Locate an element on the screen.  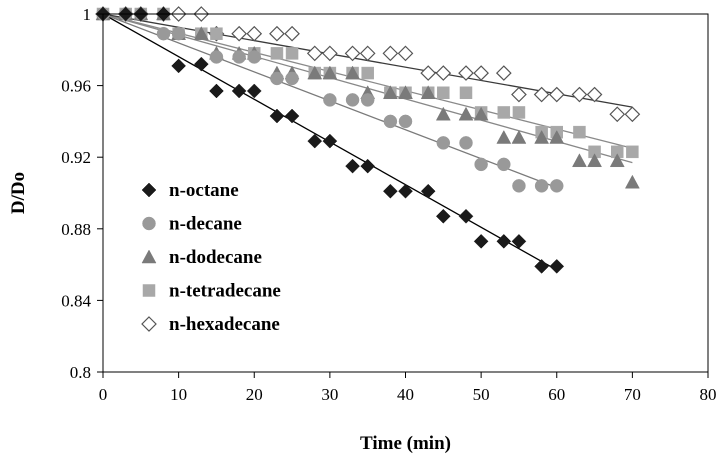
y-tick-label: 0.96 is located at coordinates (76, 86).